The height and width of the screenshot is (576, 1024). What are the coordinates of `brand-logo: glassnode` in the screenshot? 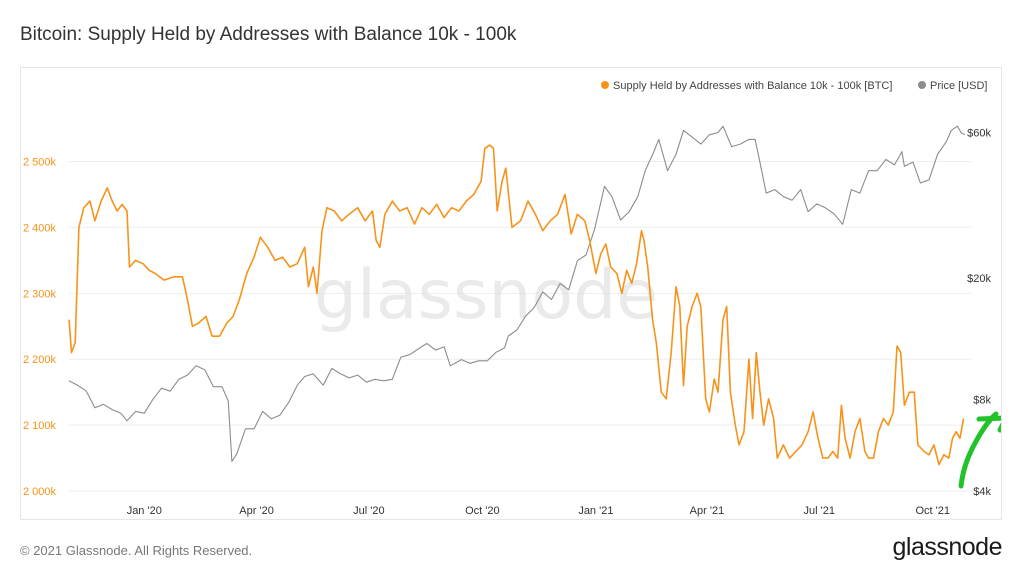 It's located at (947, 547).